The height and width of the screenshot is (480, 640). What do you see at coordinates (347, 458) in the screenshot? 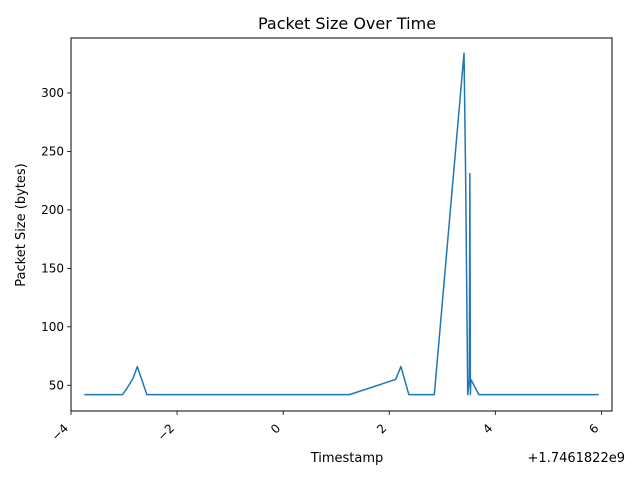
I see `x-axis-label: Timestamp` at bounding box center [347, 458].